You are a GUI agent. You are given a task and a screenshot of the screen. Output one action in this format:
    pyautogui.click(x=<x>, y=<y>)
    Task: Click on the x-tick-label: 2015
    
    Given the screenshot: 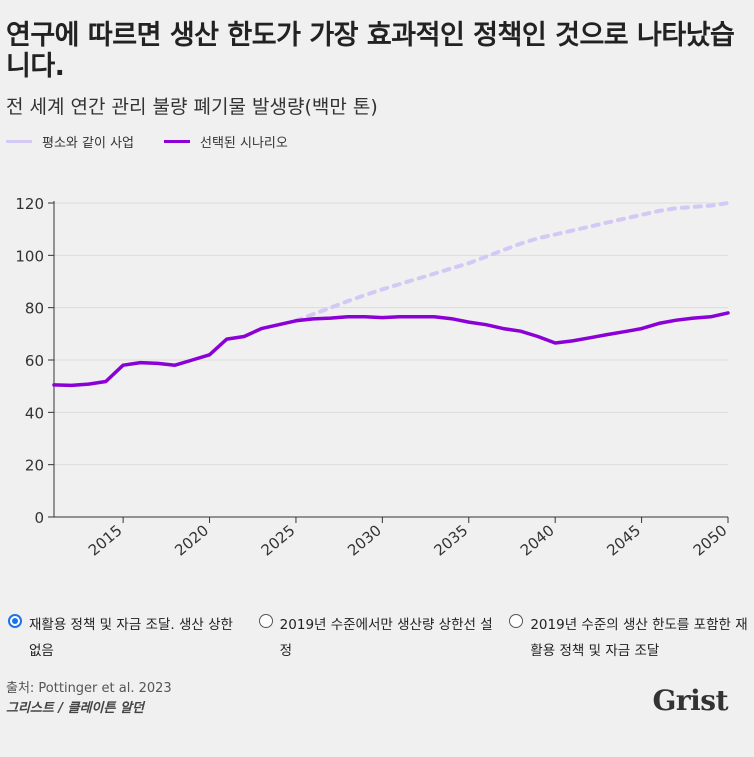 What is the action you would take?
    pyautogui.click(x=105, y=540)
    